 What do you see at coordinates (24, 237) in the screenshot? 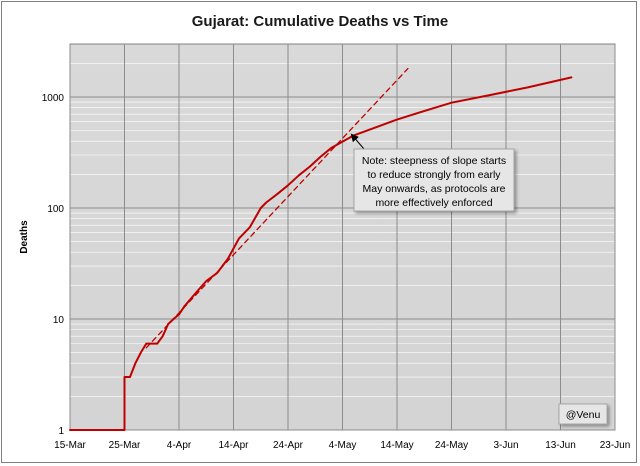
I see `y-axis-label: Deaths` at bounding box center [24, 237].